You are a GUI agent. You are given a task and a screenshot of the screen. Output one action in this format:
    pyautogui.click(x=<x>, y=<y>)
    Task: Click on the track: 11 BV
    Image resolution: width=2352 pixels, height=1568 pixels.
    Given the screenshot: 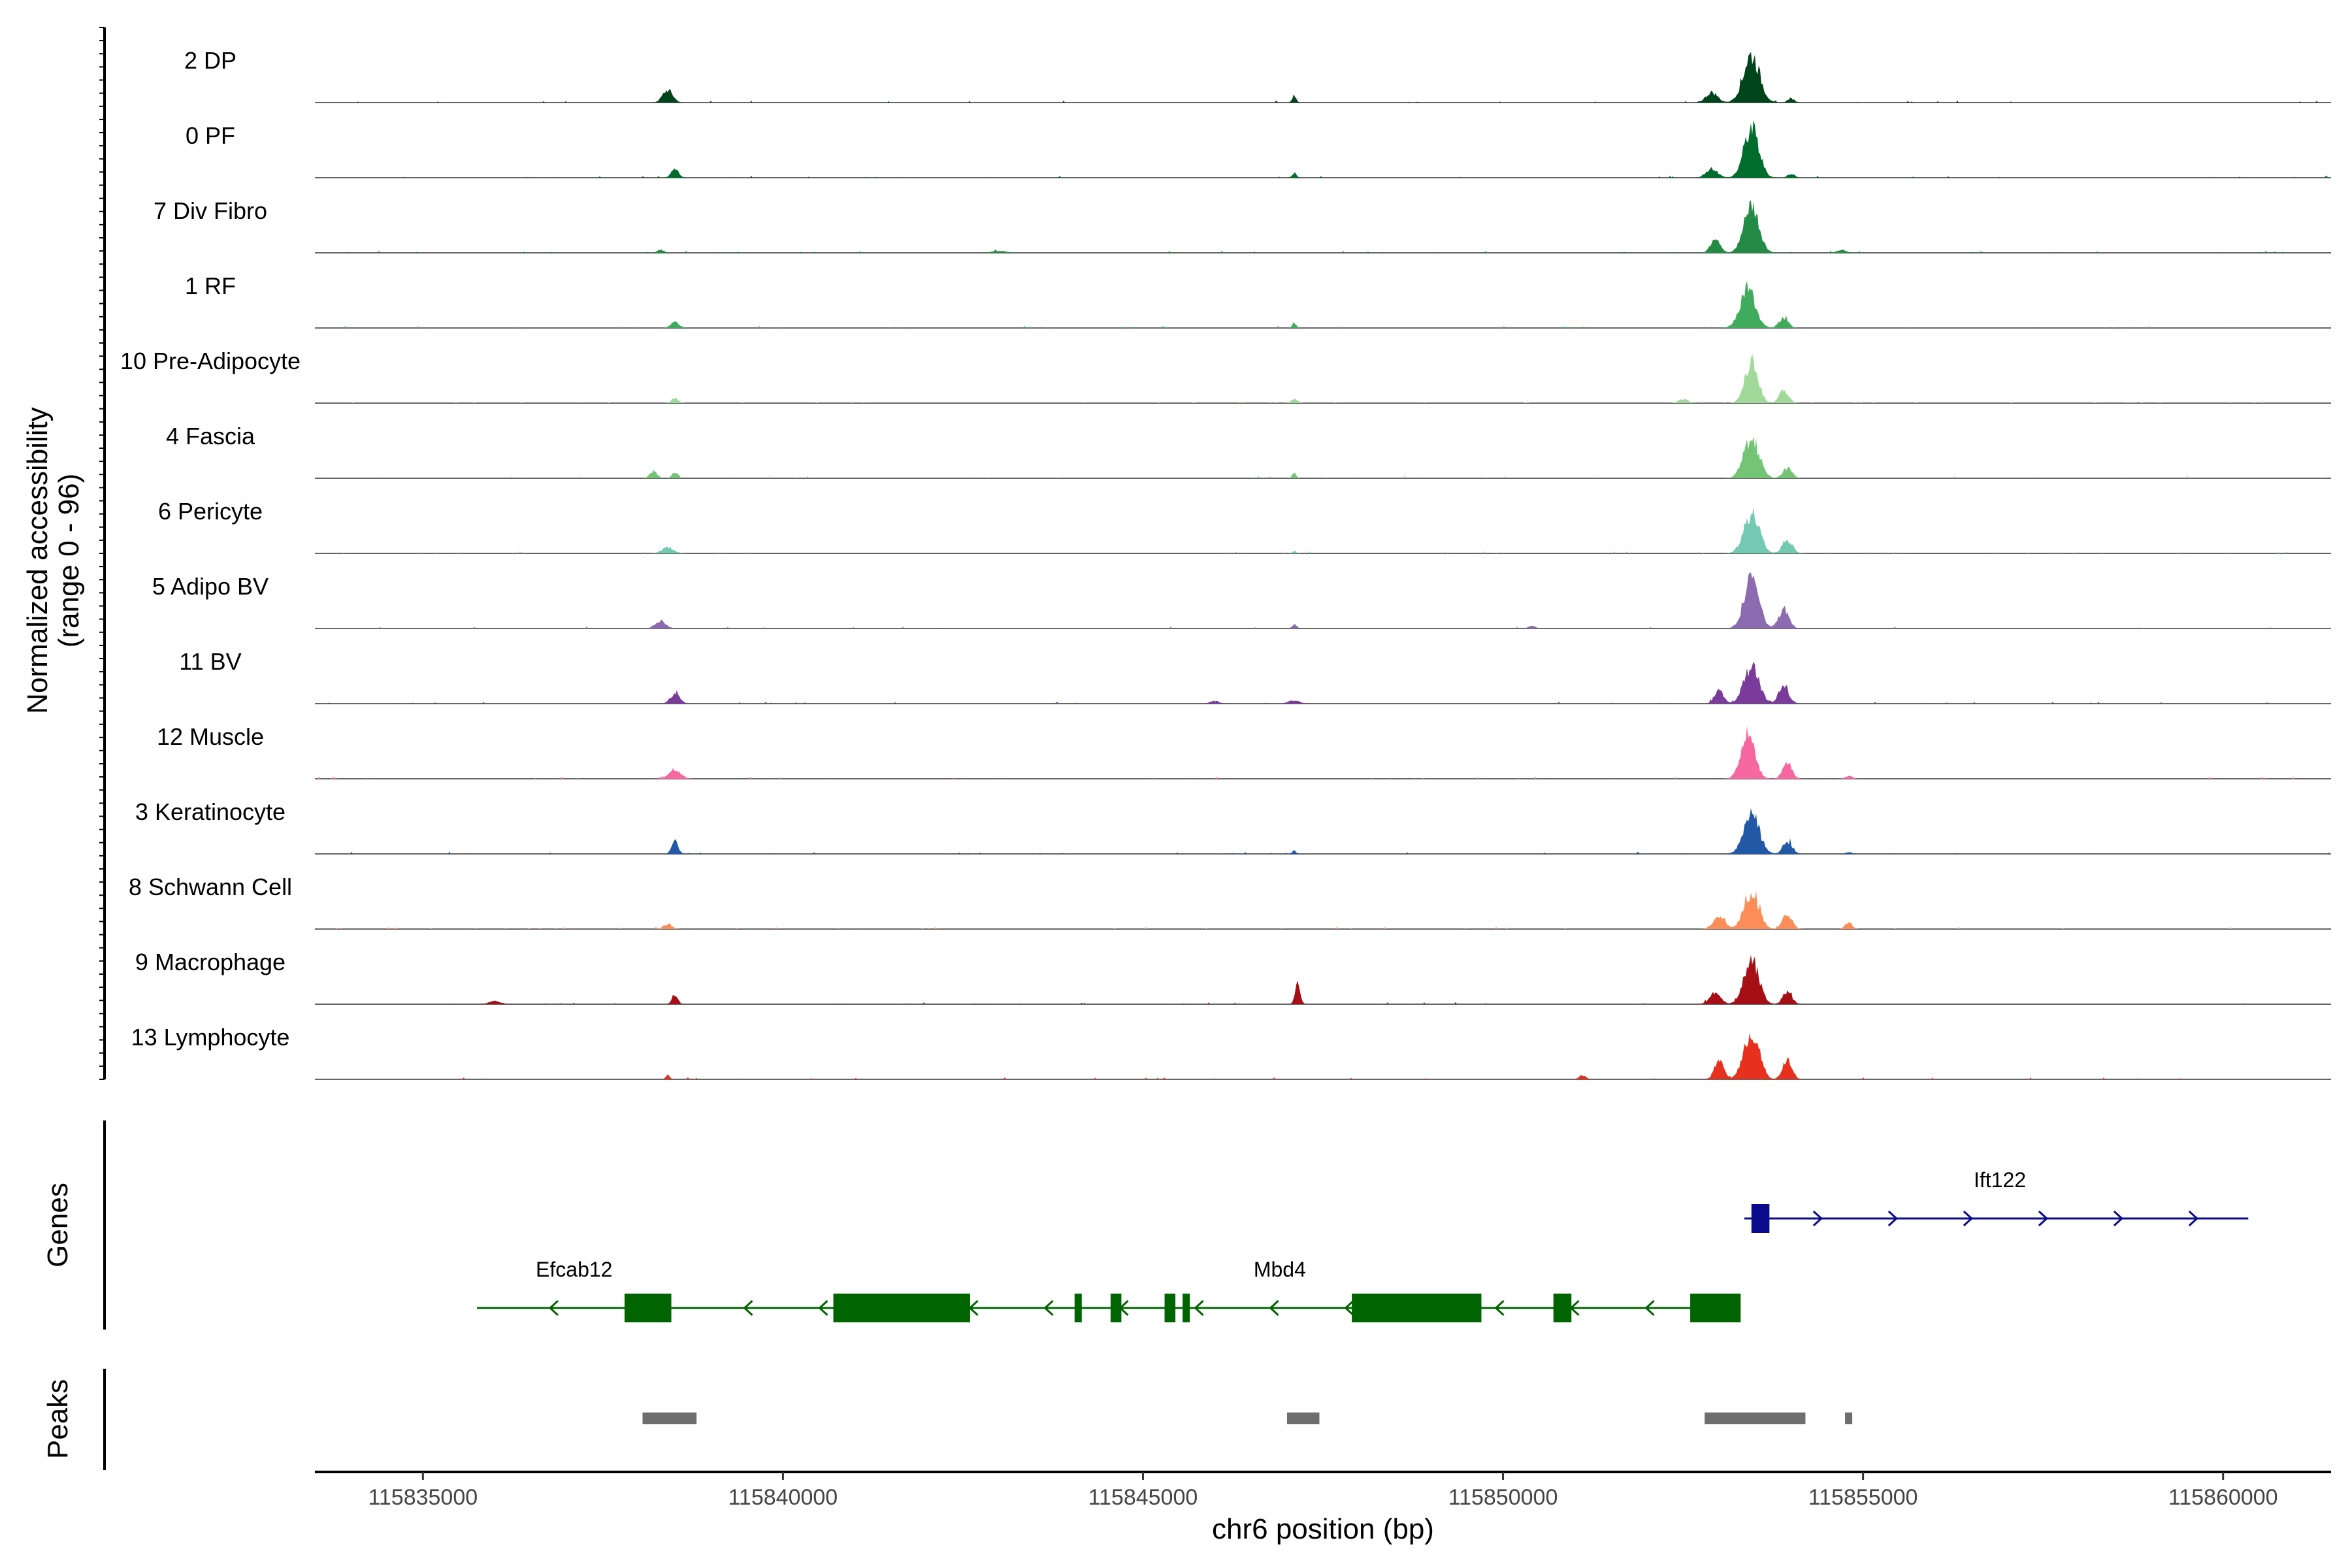 What is the action you would take?
    pyautogui.click(x=1255, y=676)
    